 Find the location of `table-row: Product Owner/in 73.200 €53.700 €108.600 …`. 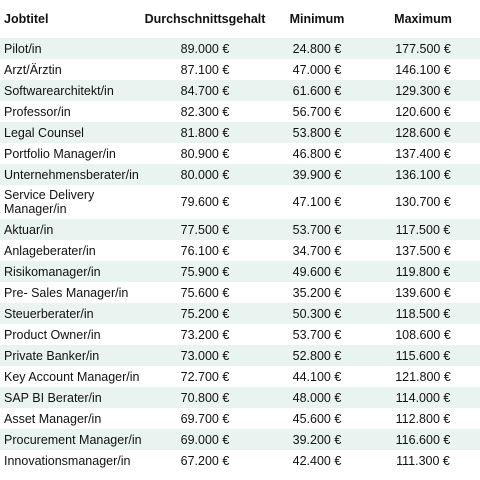

table-row: Product Owner/in 73.200 €53.700 €108.600 … is located at coordinates (240, 334).